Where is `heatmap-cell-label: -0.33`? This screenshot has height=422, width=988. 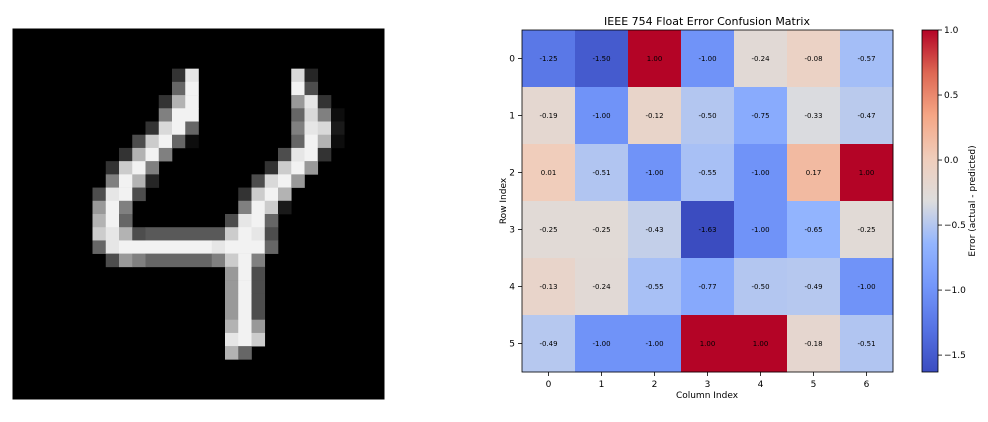
heatmap-cell-label: -0.33 is located at coordinates (813, 116).